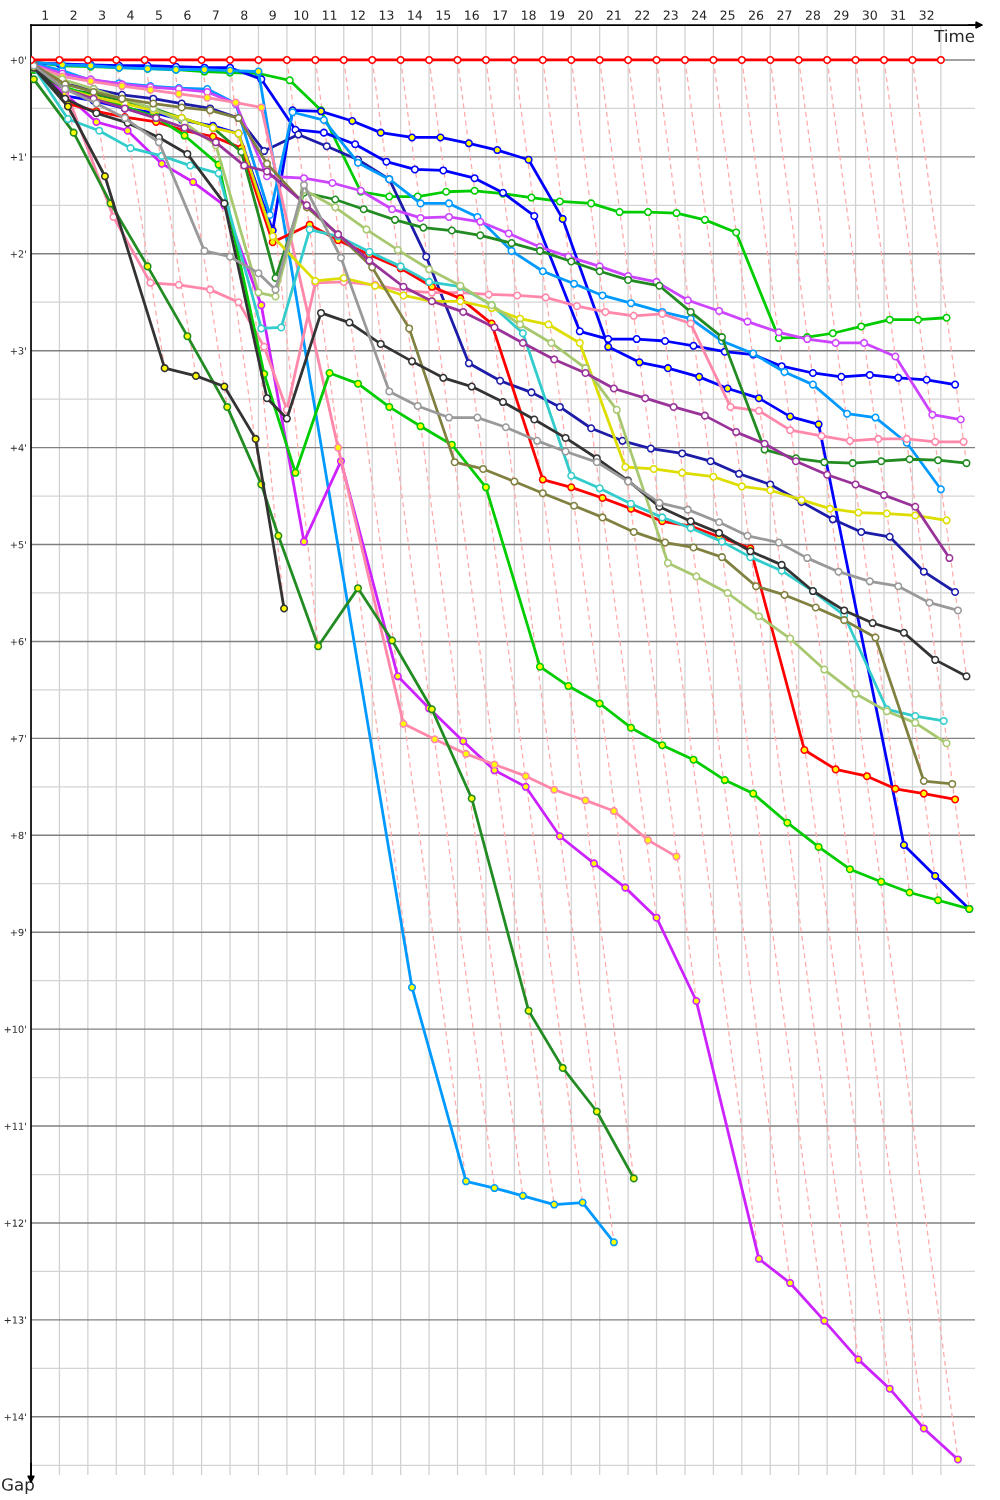 Image resolution: width=1000 pixels, height=1500 pixels. What do you see at coordinates (244, 15) in the screenshot?
I see `x-tick-label: 8` at bounding box center [244, 15].